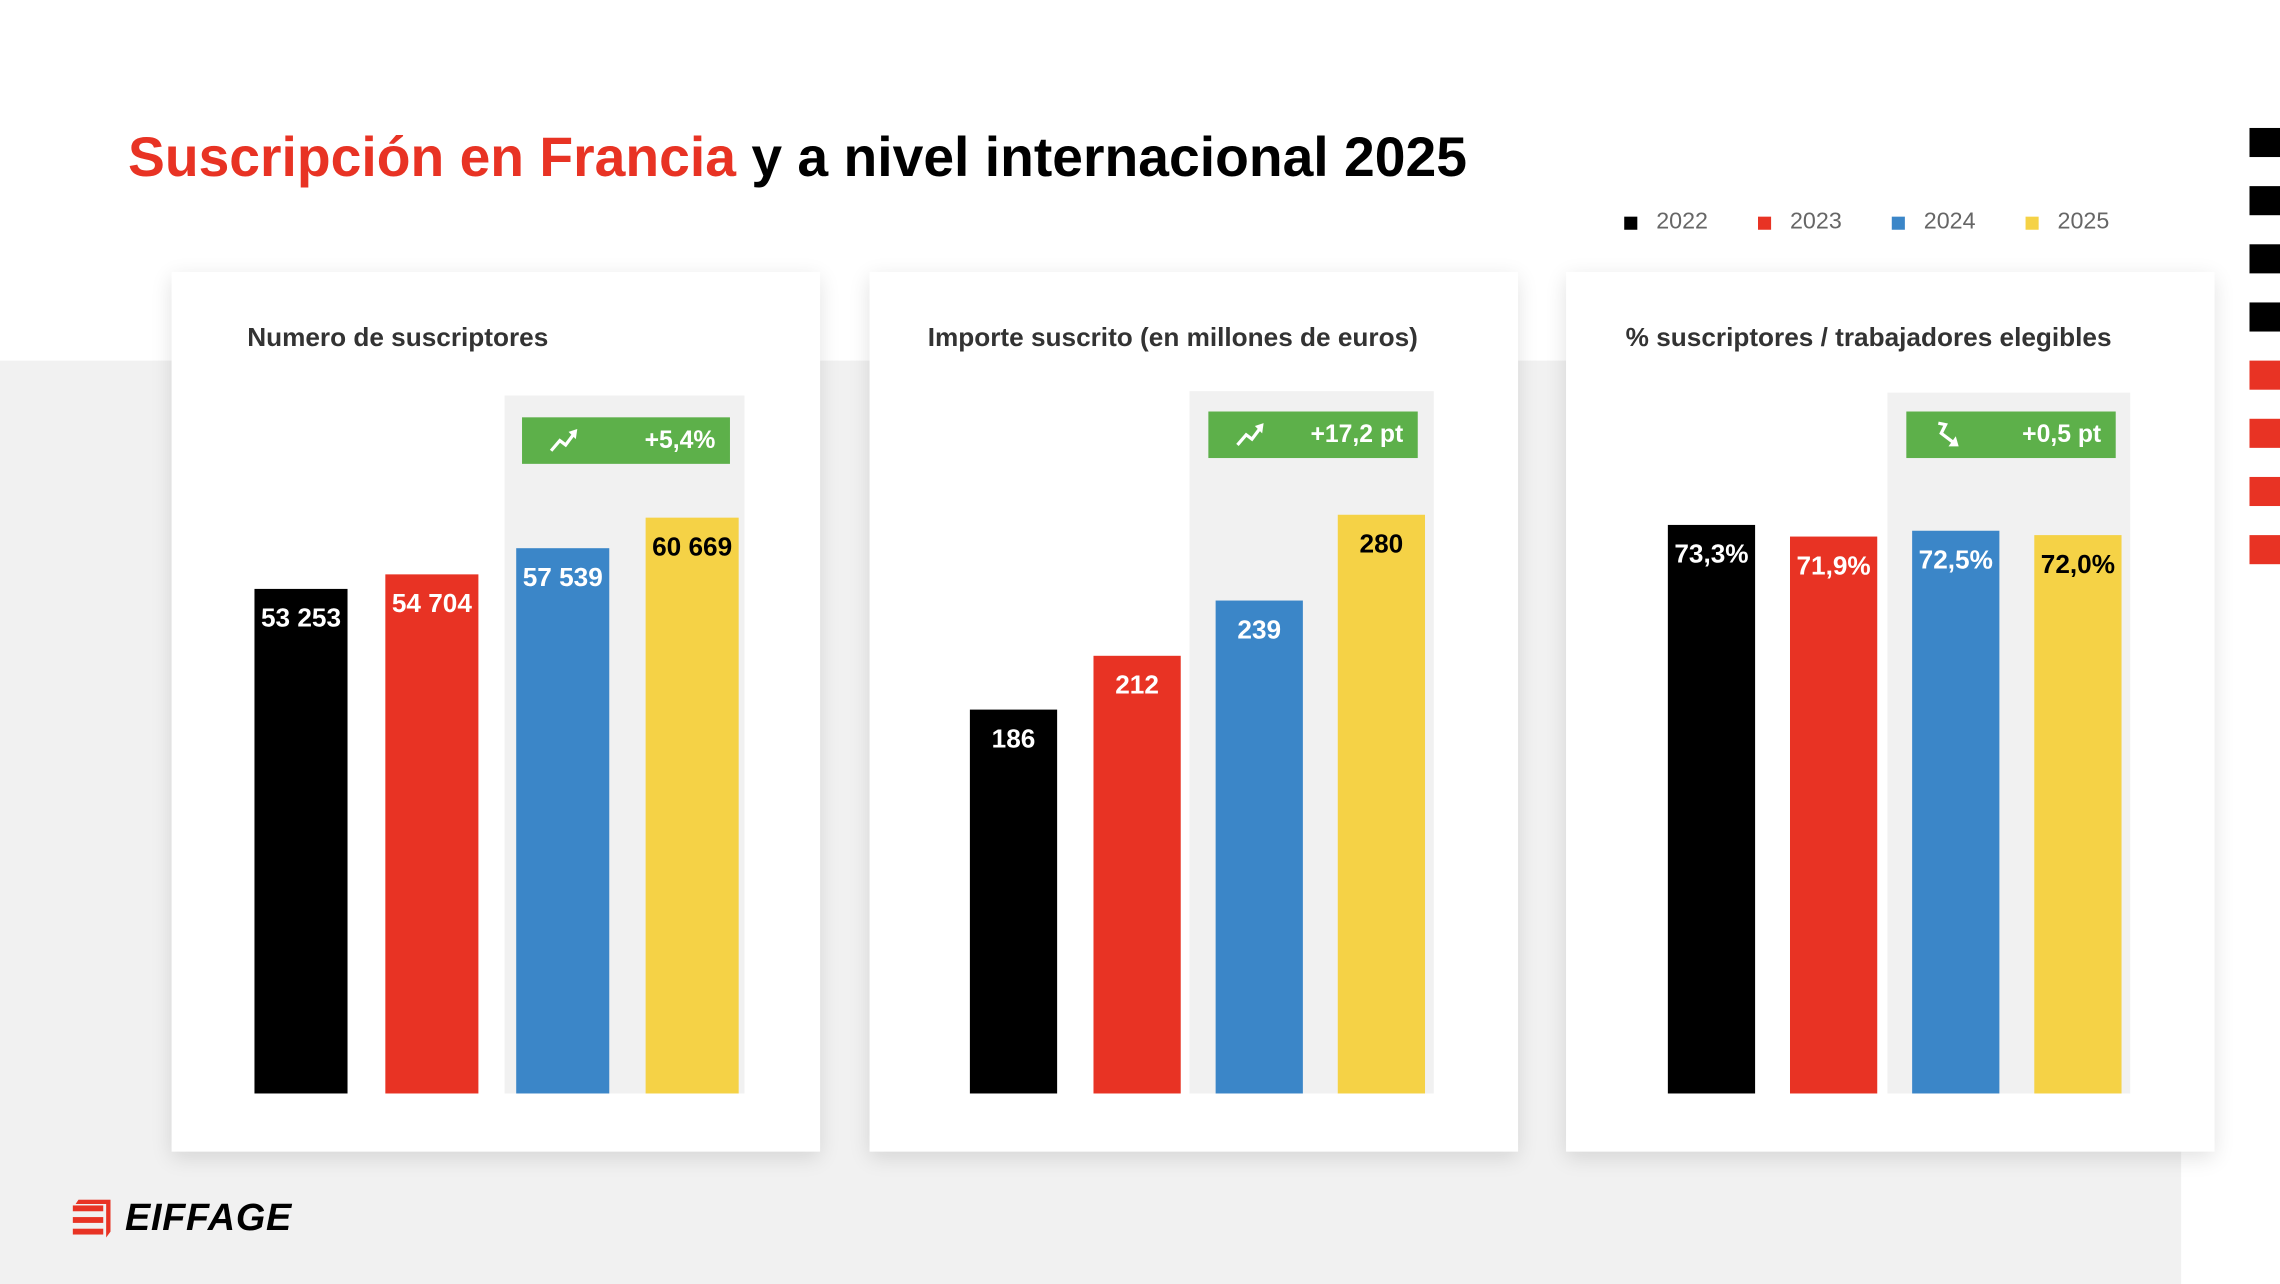 Image resolution: width=2280 pixels, height=1284 pixels. I want to click on bar-label: 239, so click(1259, 629).